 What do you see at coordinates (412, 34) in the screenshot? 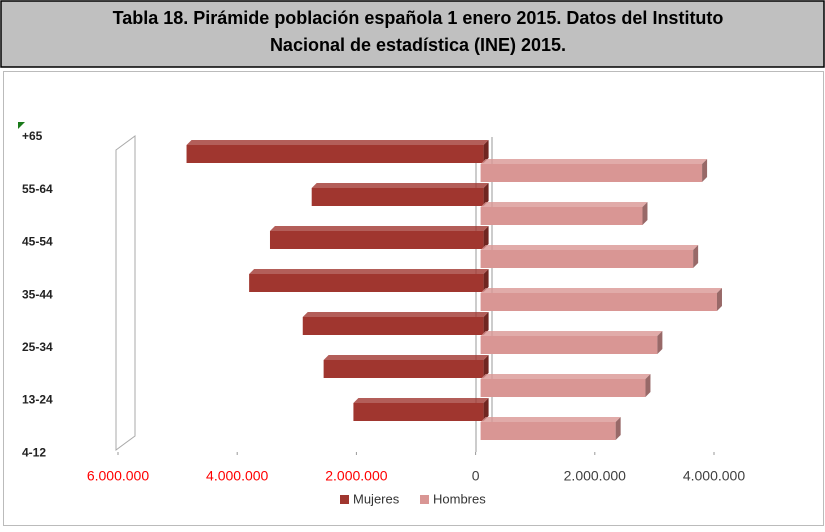
I see `title-box` at bounding box center [412, 34].